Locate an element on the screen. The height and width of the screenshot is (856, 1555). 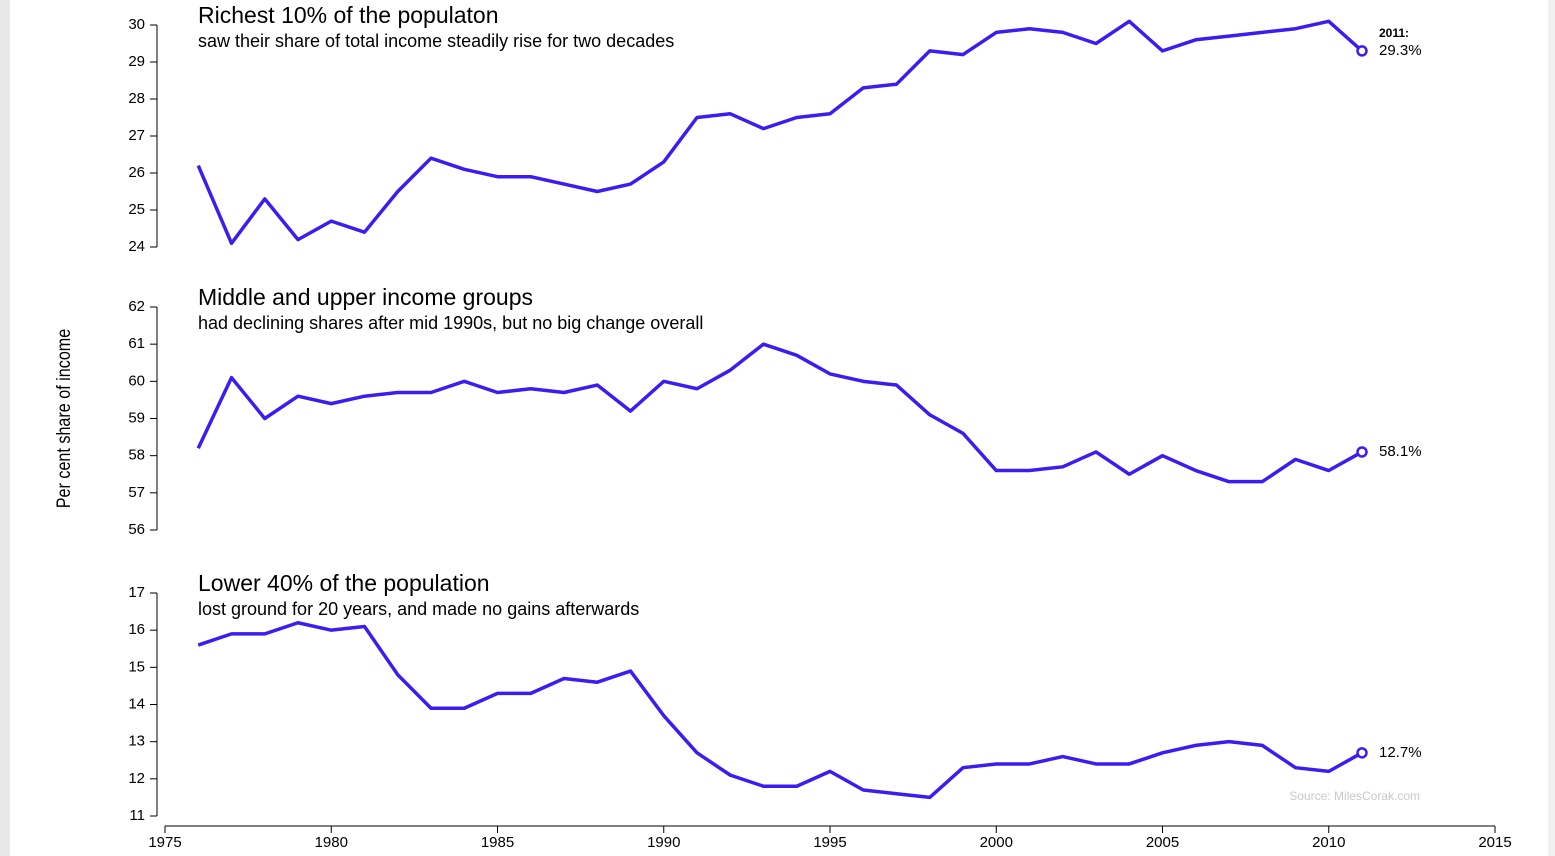
annotation: 12.7% is located at coordinates (1400, 752).